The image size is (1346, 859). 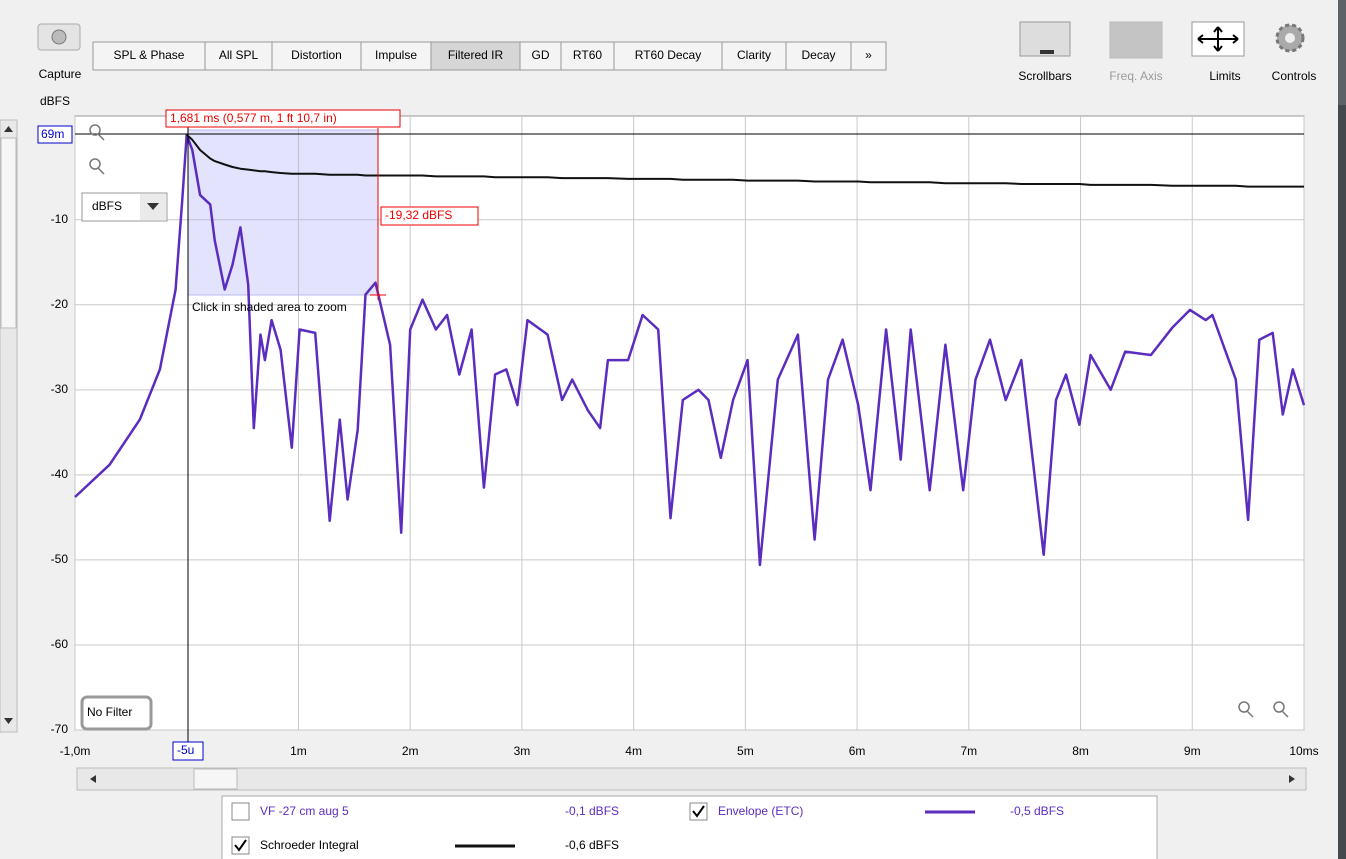 I want to click on legend-entry: Schroeder Integral, so click(x=309, y=845).